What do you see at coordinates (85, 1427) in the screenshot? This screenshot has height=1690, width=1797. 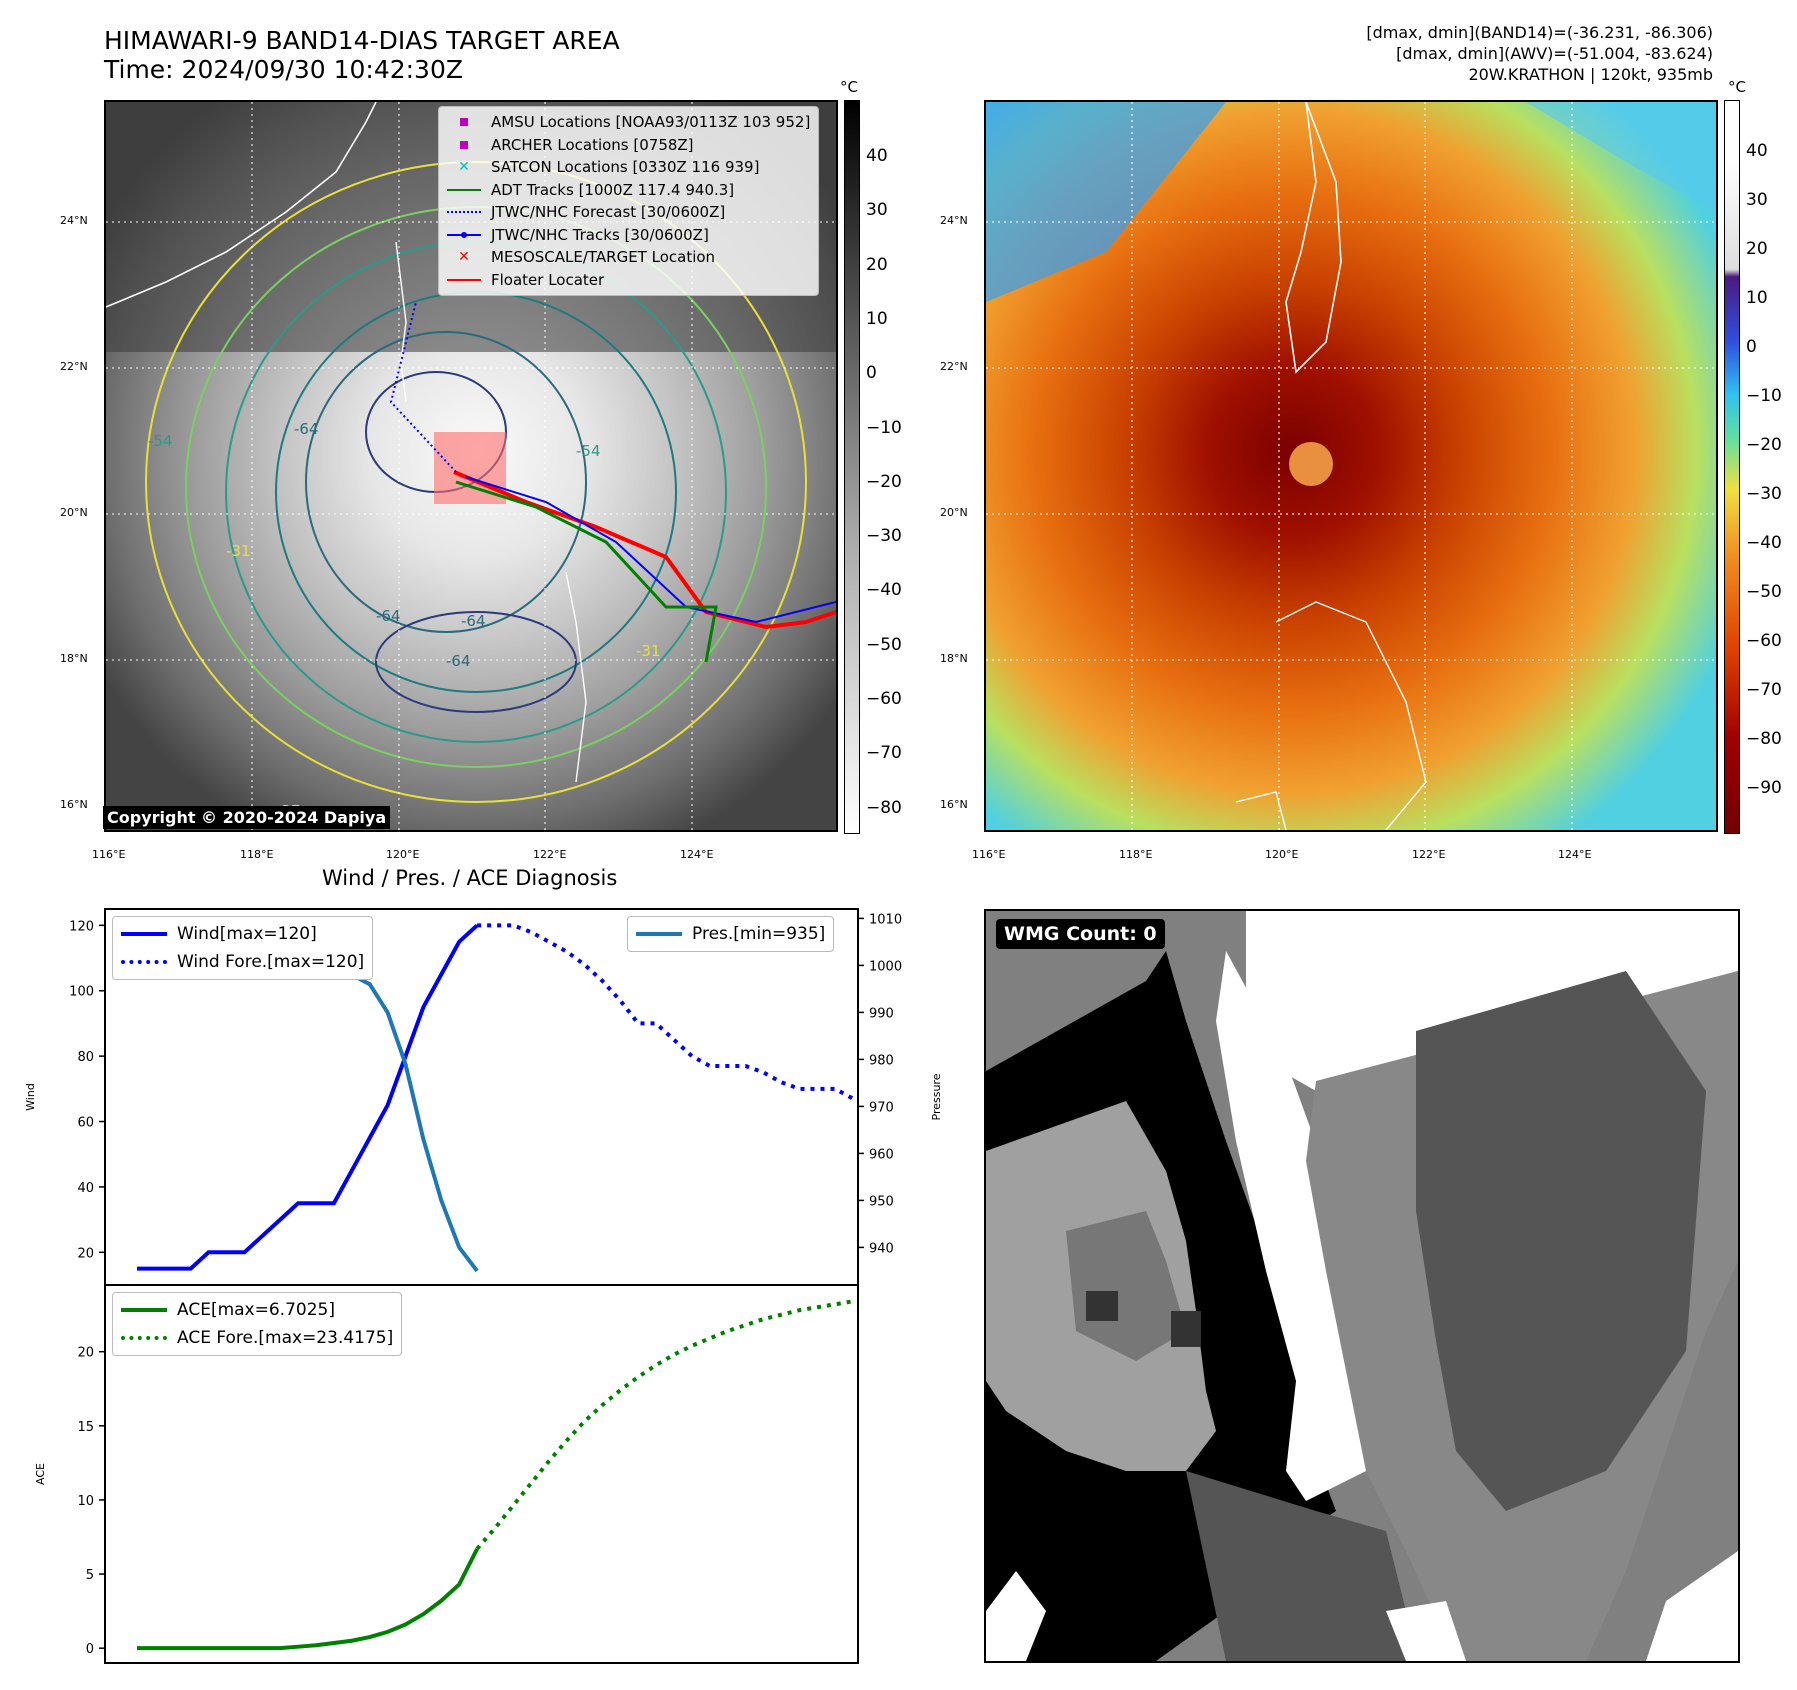 I see `ace-tick-label: 15` at bounding box center [85, 1427].